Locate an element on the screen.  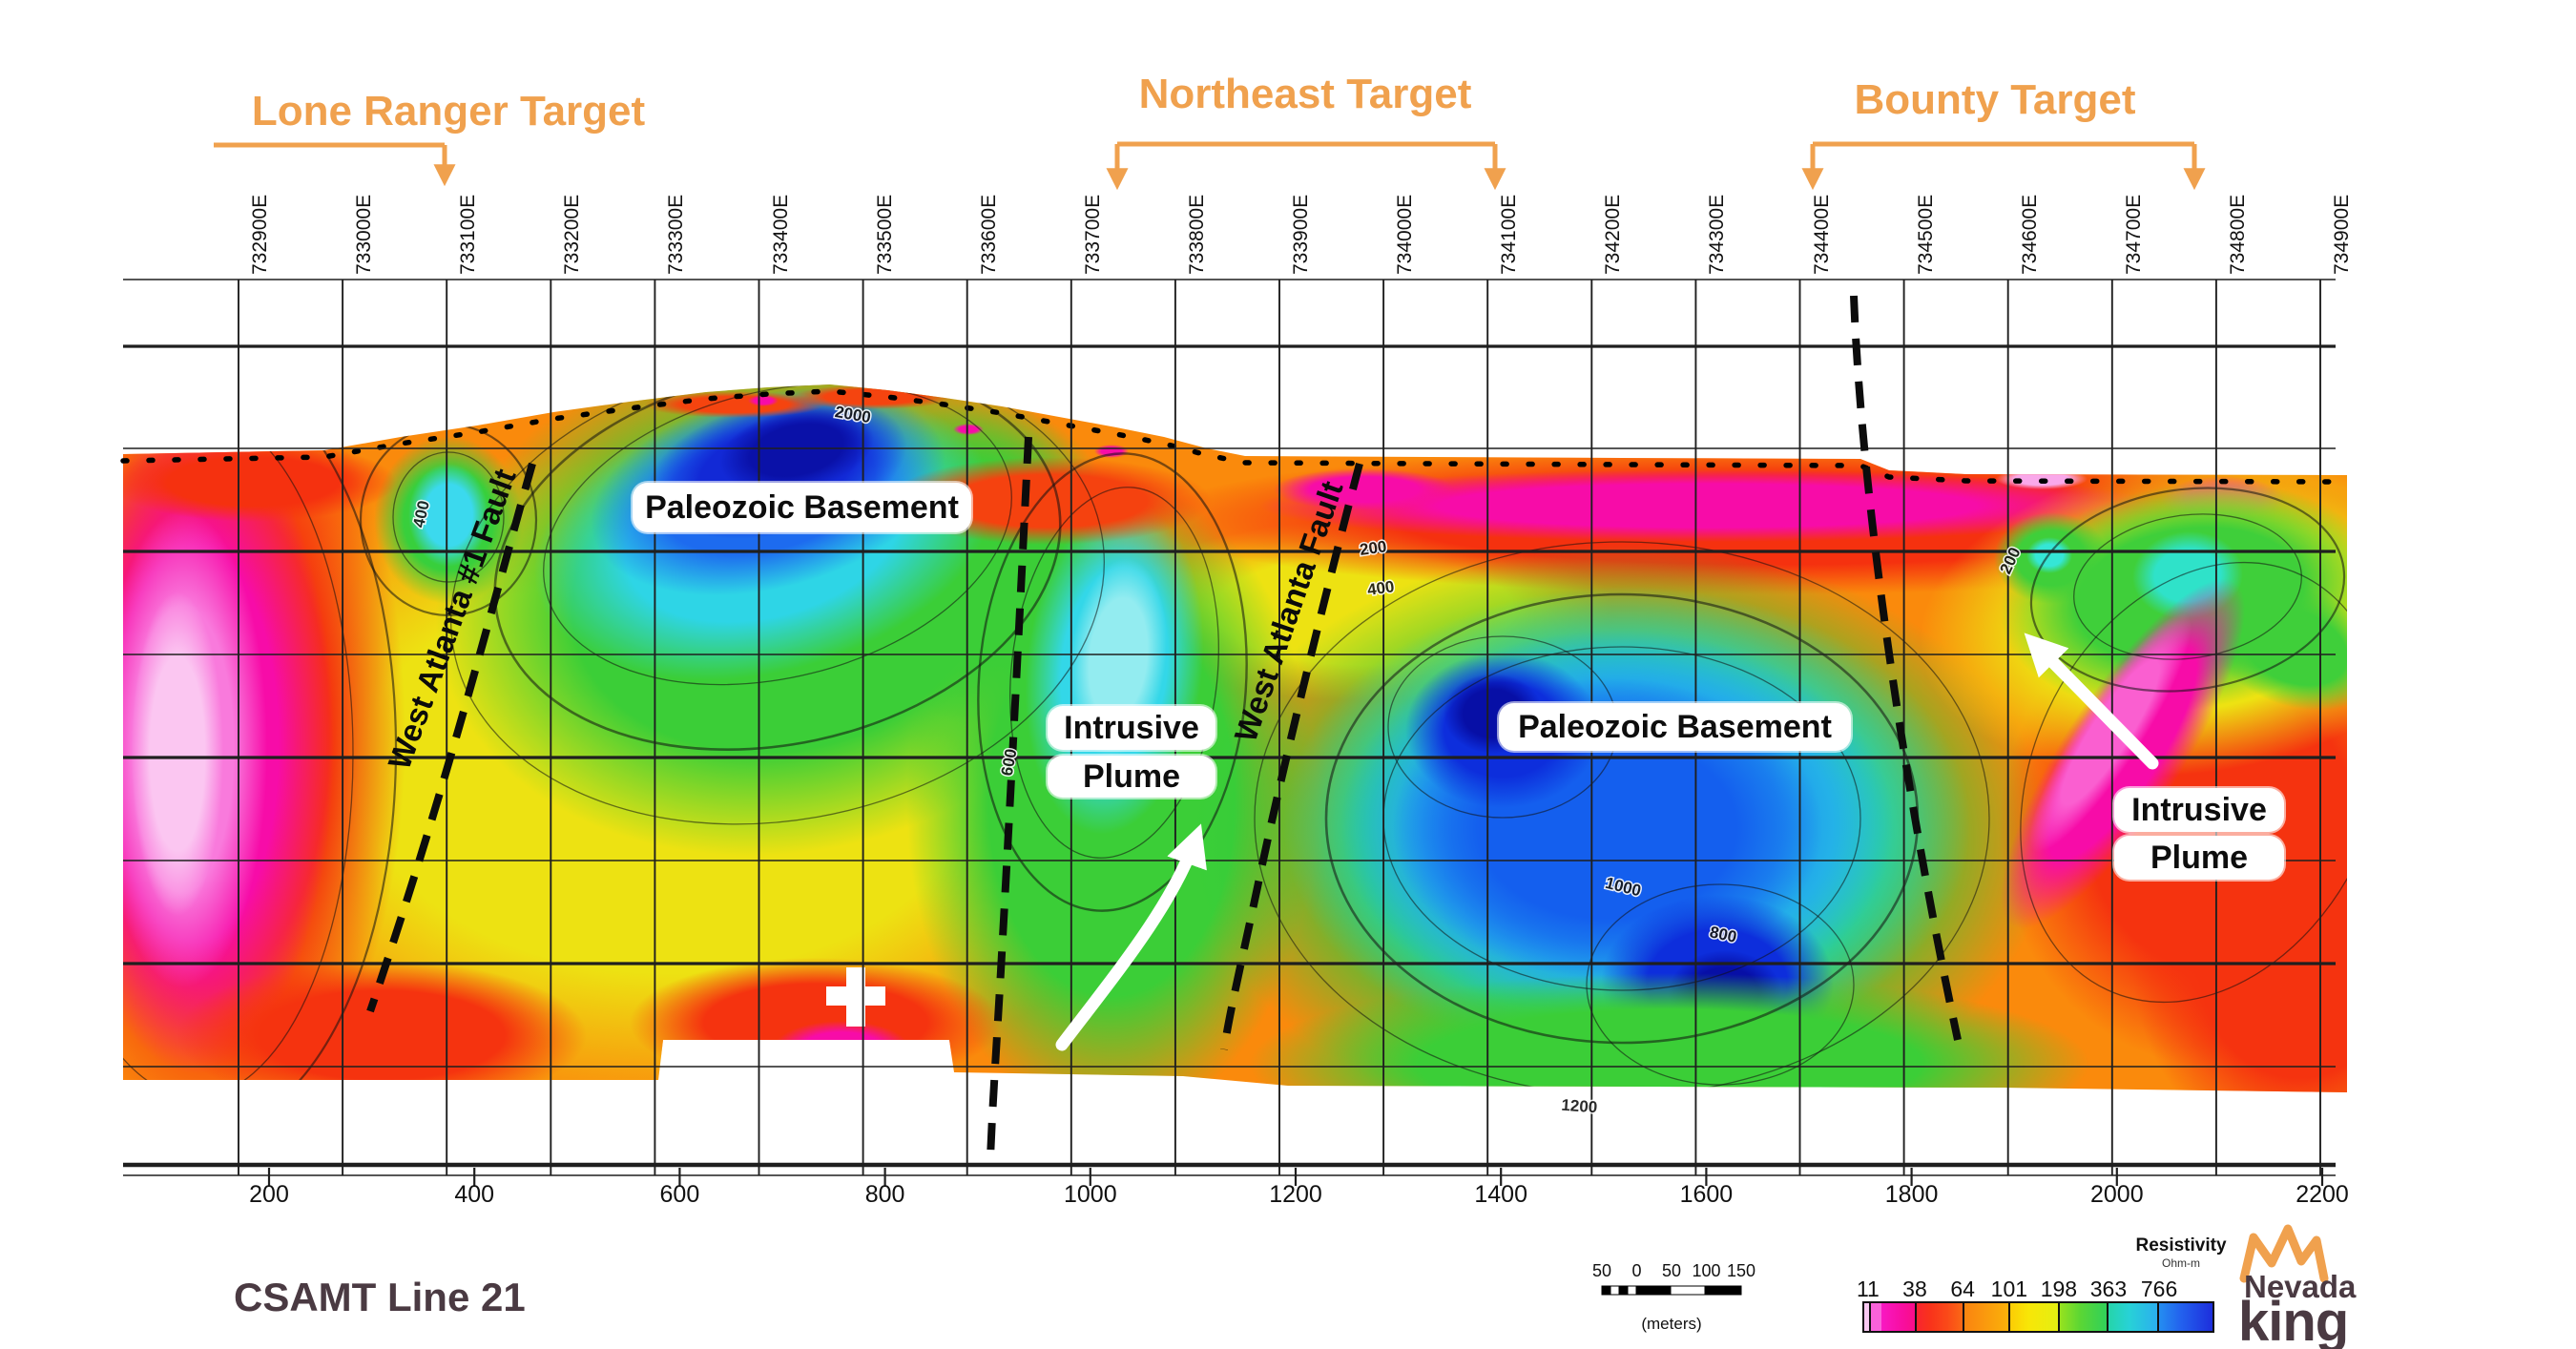
scale-bar-label: 150 is located at coordinates (1741, 1270).